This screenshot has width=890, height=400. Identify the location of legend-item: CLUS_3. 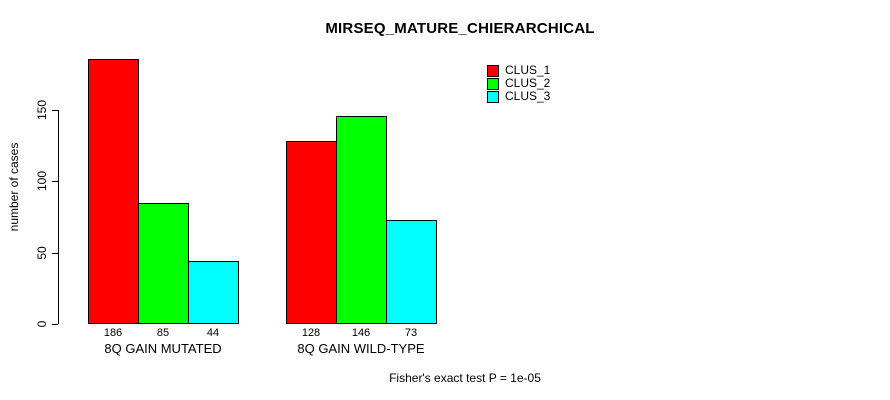
(518, 96).